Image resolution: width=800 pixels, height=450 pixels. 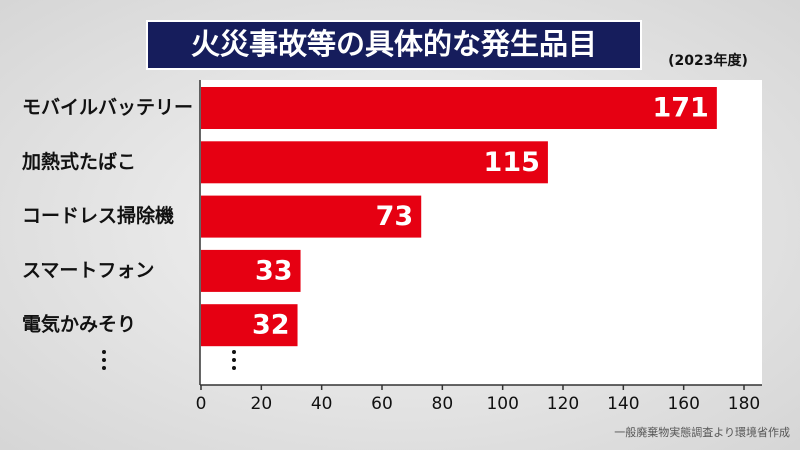 I want to click on category-label: 加熱式たばこ, so click(x=78, y=161).